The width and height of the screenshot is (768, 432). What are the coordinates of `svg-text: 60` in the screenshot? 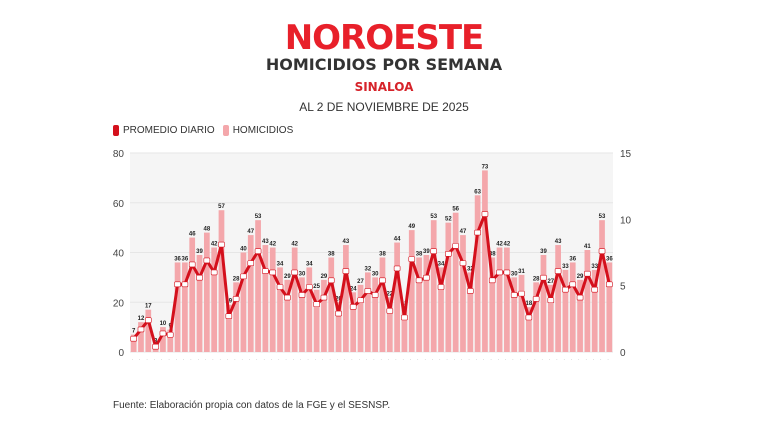 It's located at (119, 204).